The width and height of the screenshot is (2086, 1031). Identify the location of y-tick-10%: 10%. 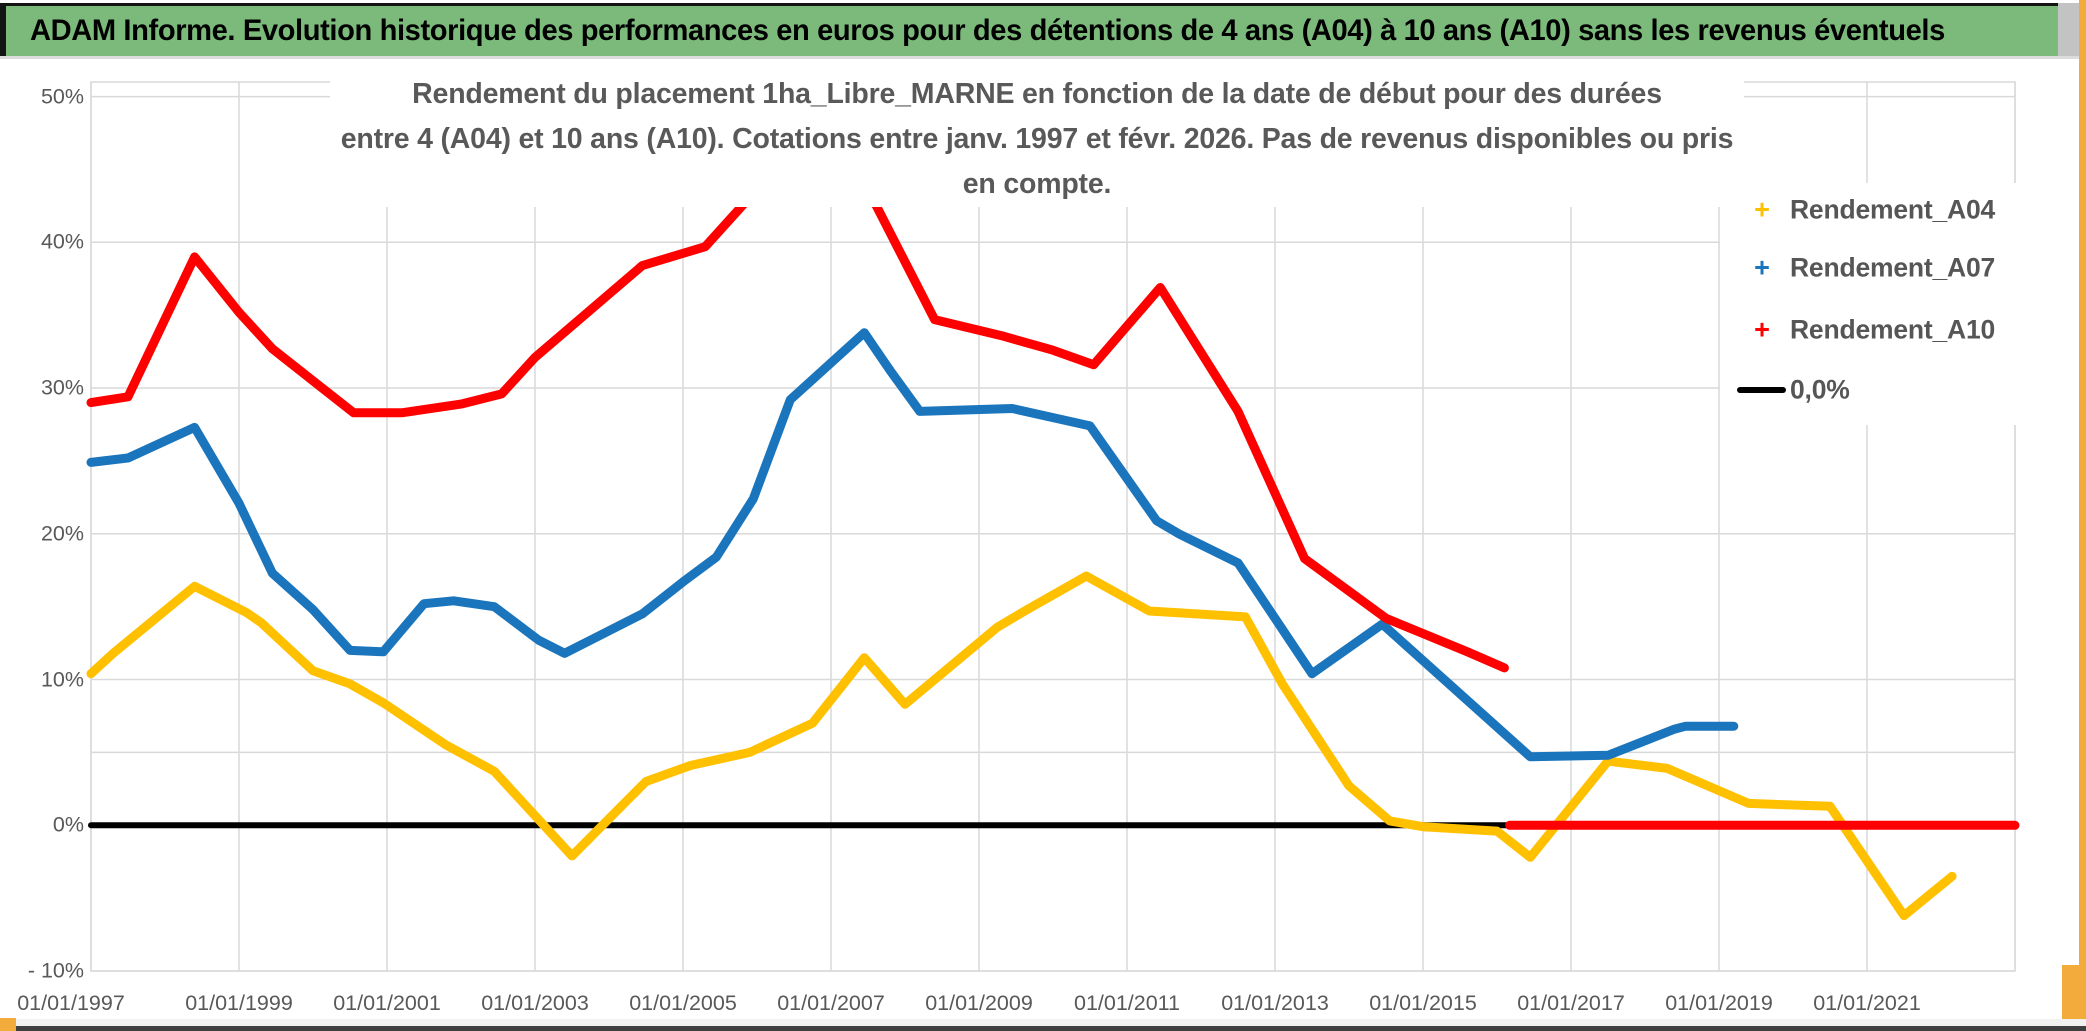
(62, 679).